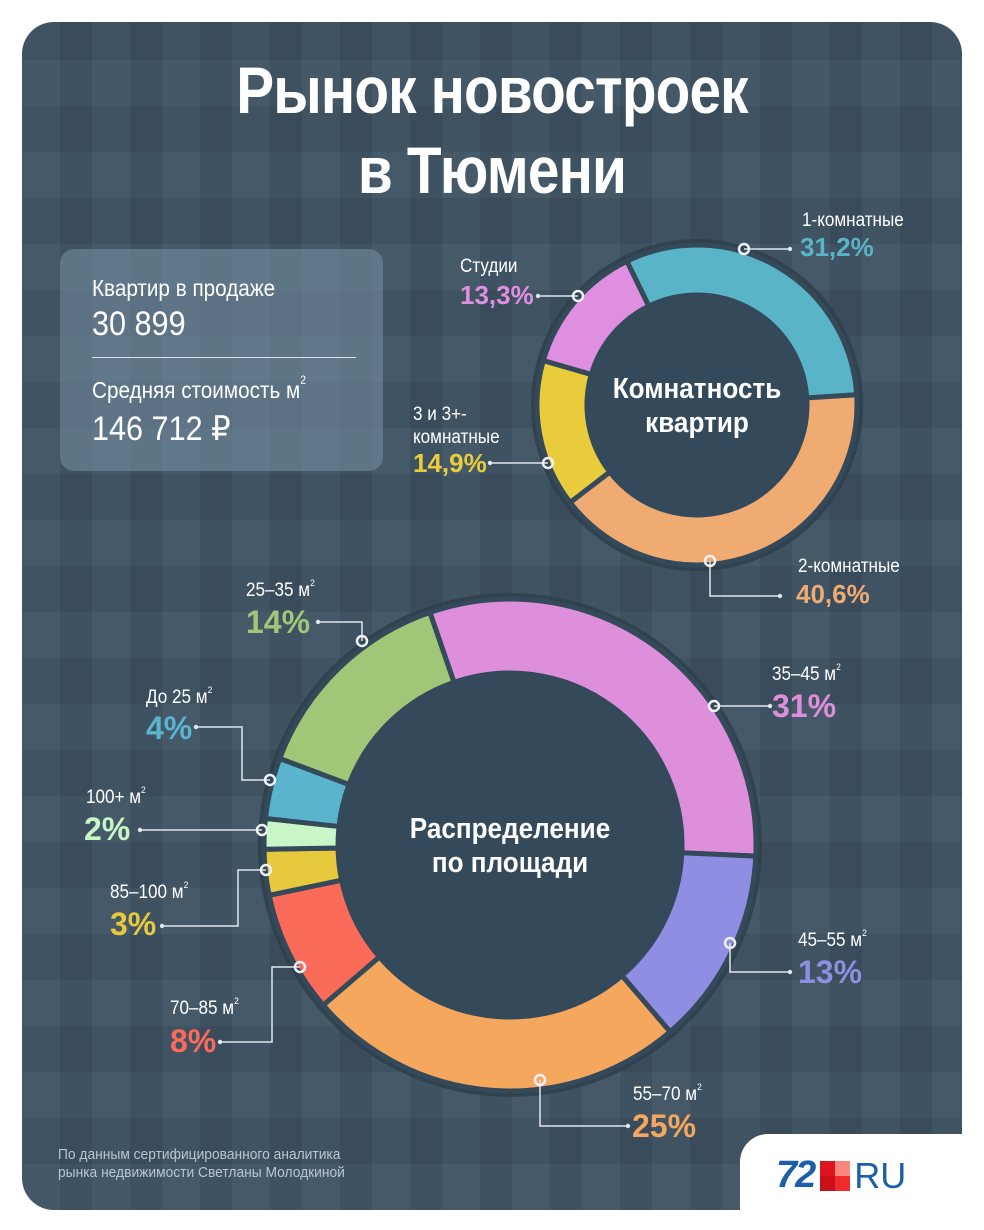 The image size is (984, 1230). Describe the element at coordinates (116, 796) in the screenshot. I see `label-100plus: 100+ м2` at that location.